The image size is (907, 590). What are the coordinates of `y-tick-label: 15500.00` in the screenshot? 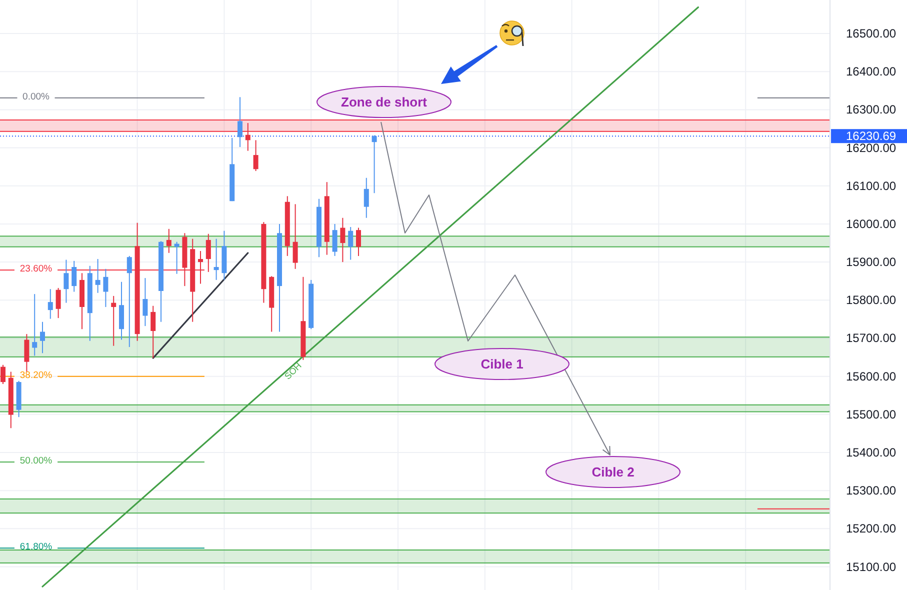 It's located at (871, 414).